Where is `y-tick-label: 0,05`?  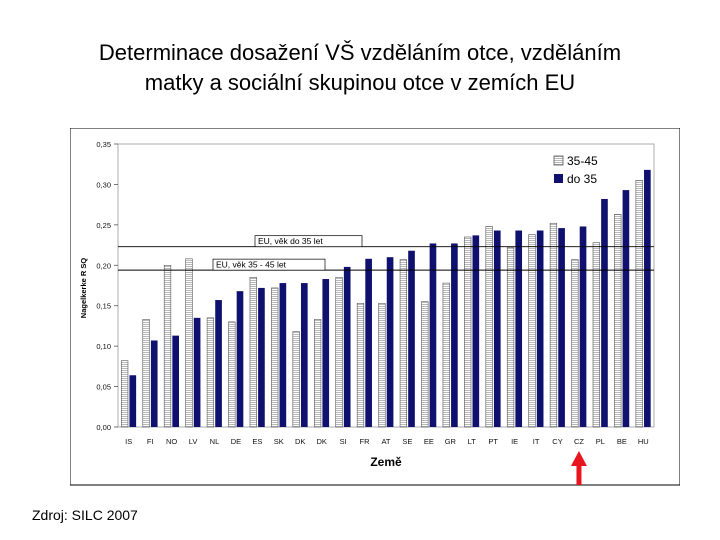 y-tick-label: 0,05 is located at coordinates (103, 387).